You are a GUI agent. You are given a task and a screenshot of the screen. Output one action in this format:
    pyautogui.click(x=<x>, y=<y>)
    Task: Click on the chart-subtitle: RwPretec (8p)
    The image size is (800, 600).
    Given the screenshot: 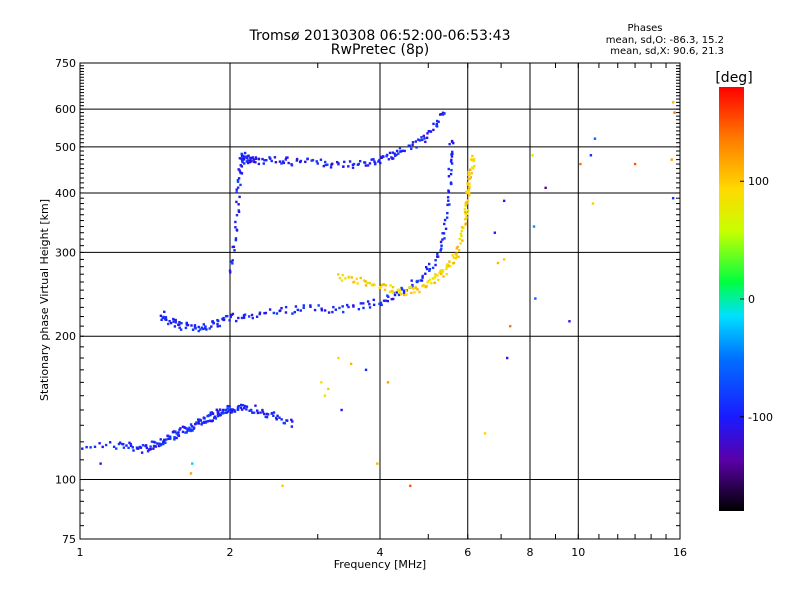 What is the action you would take?
    pyautogui.click(x=380, y=50)
    